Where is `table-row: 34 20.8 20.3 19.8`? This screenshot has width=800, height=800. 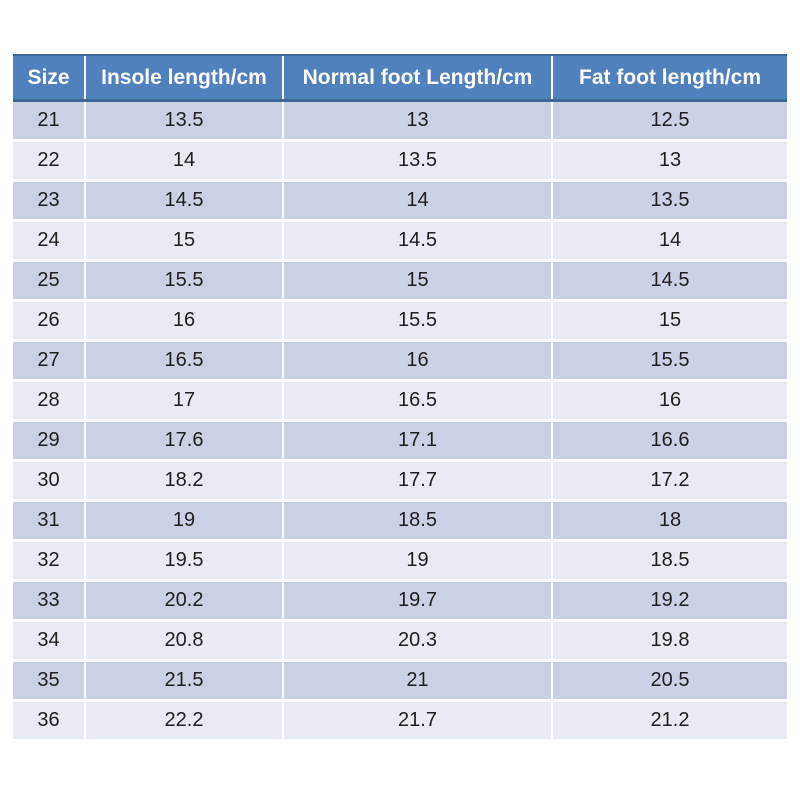
table-row: 34 20.8 20.3 19.8 is located at coordinates (400, 641).